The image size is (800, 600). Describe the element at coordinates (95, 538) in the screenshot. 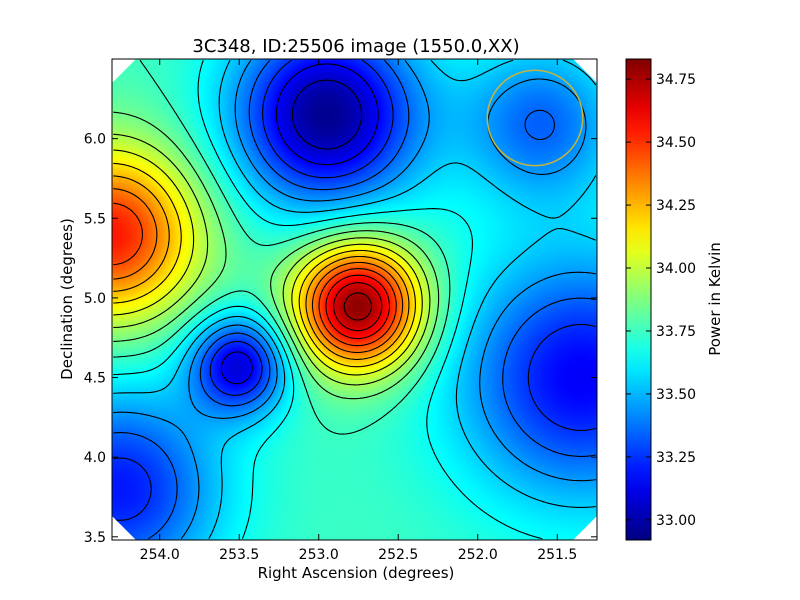

I see `y-tick-label: 3.5` at that location.